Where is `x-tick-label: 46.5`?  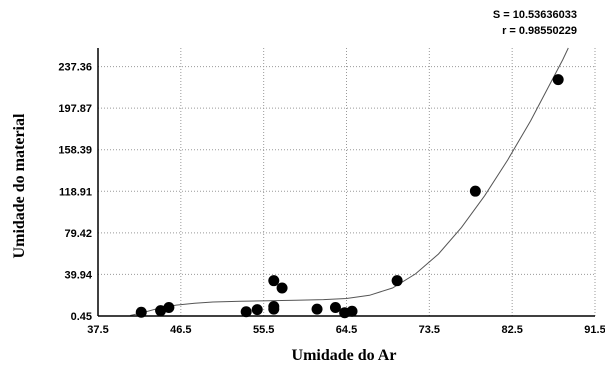 x-tick-label: 46.5 is located at coordinates (180, 330).